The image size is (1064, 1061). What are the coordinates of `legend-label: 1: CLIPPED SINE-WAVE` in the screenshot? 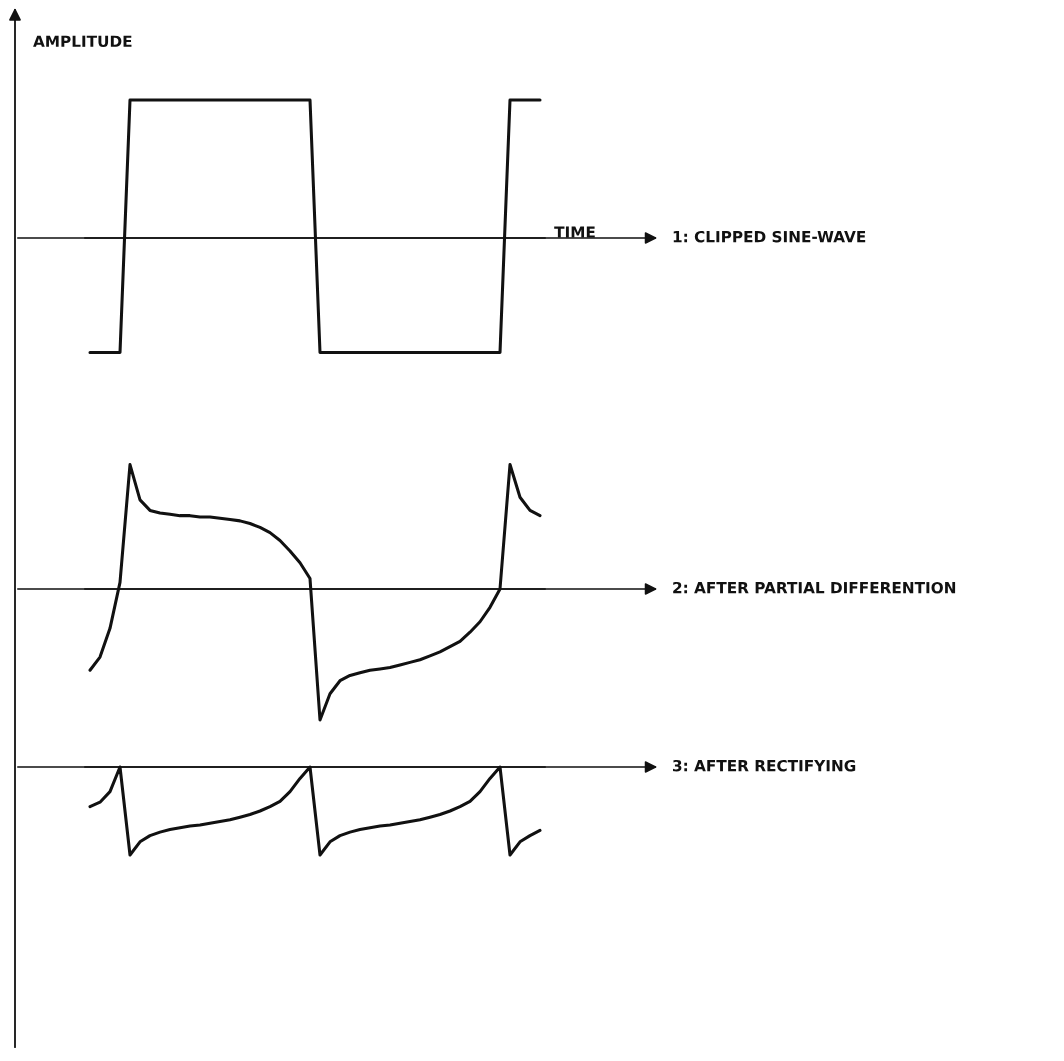 It's located at (769, 236).